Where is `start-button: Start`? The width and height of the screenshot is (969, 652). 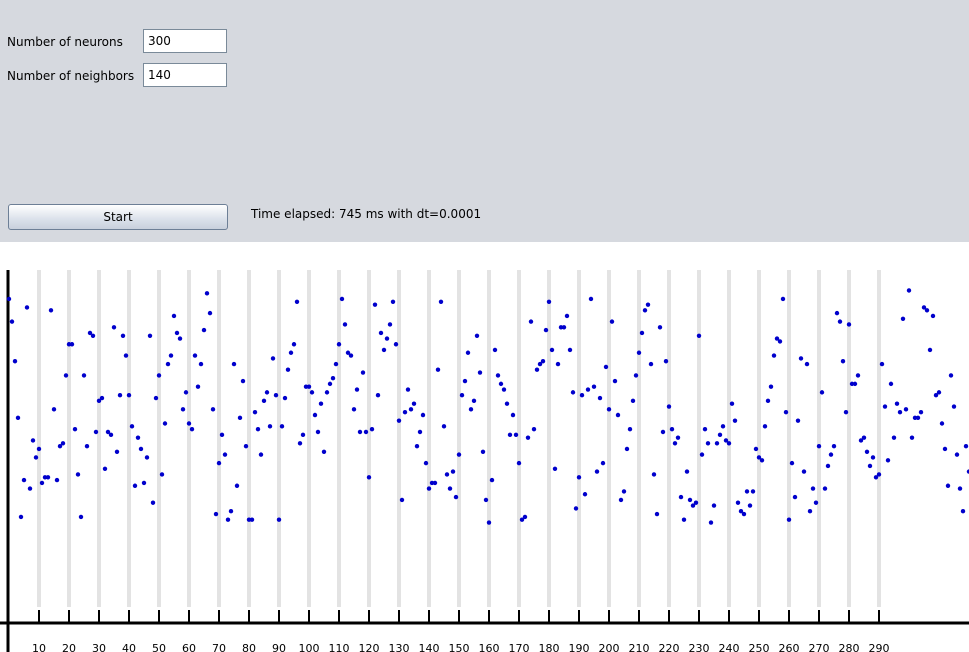 start-button: Start is located at coordinates (118, 217).